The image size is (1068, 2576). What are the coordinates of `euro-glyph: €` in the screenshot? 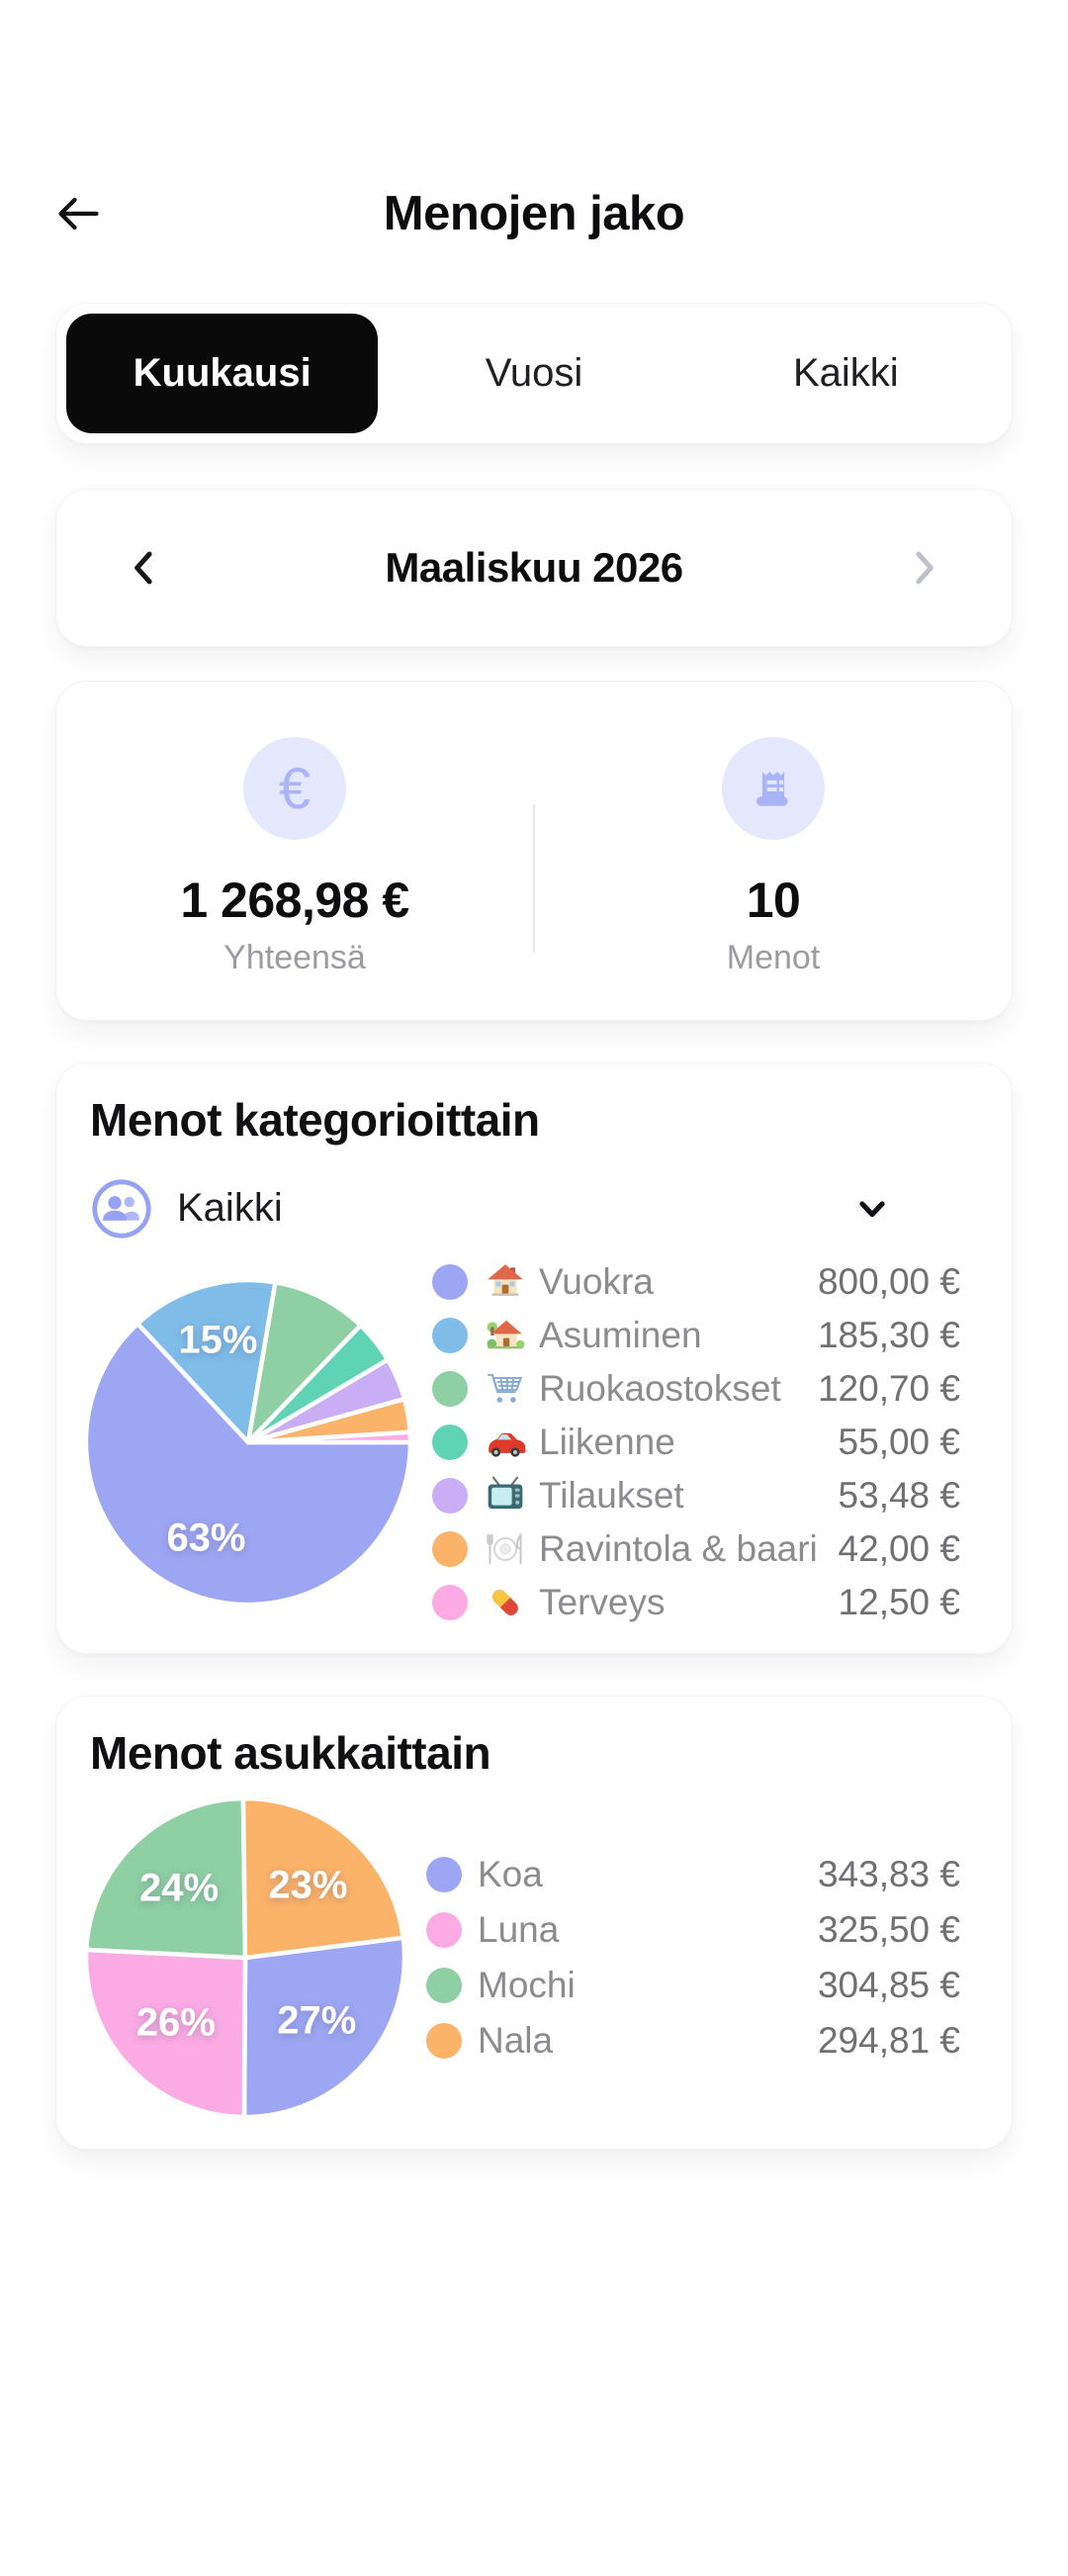 It's located at (295, 789).